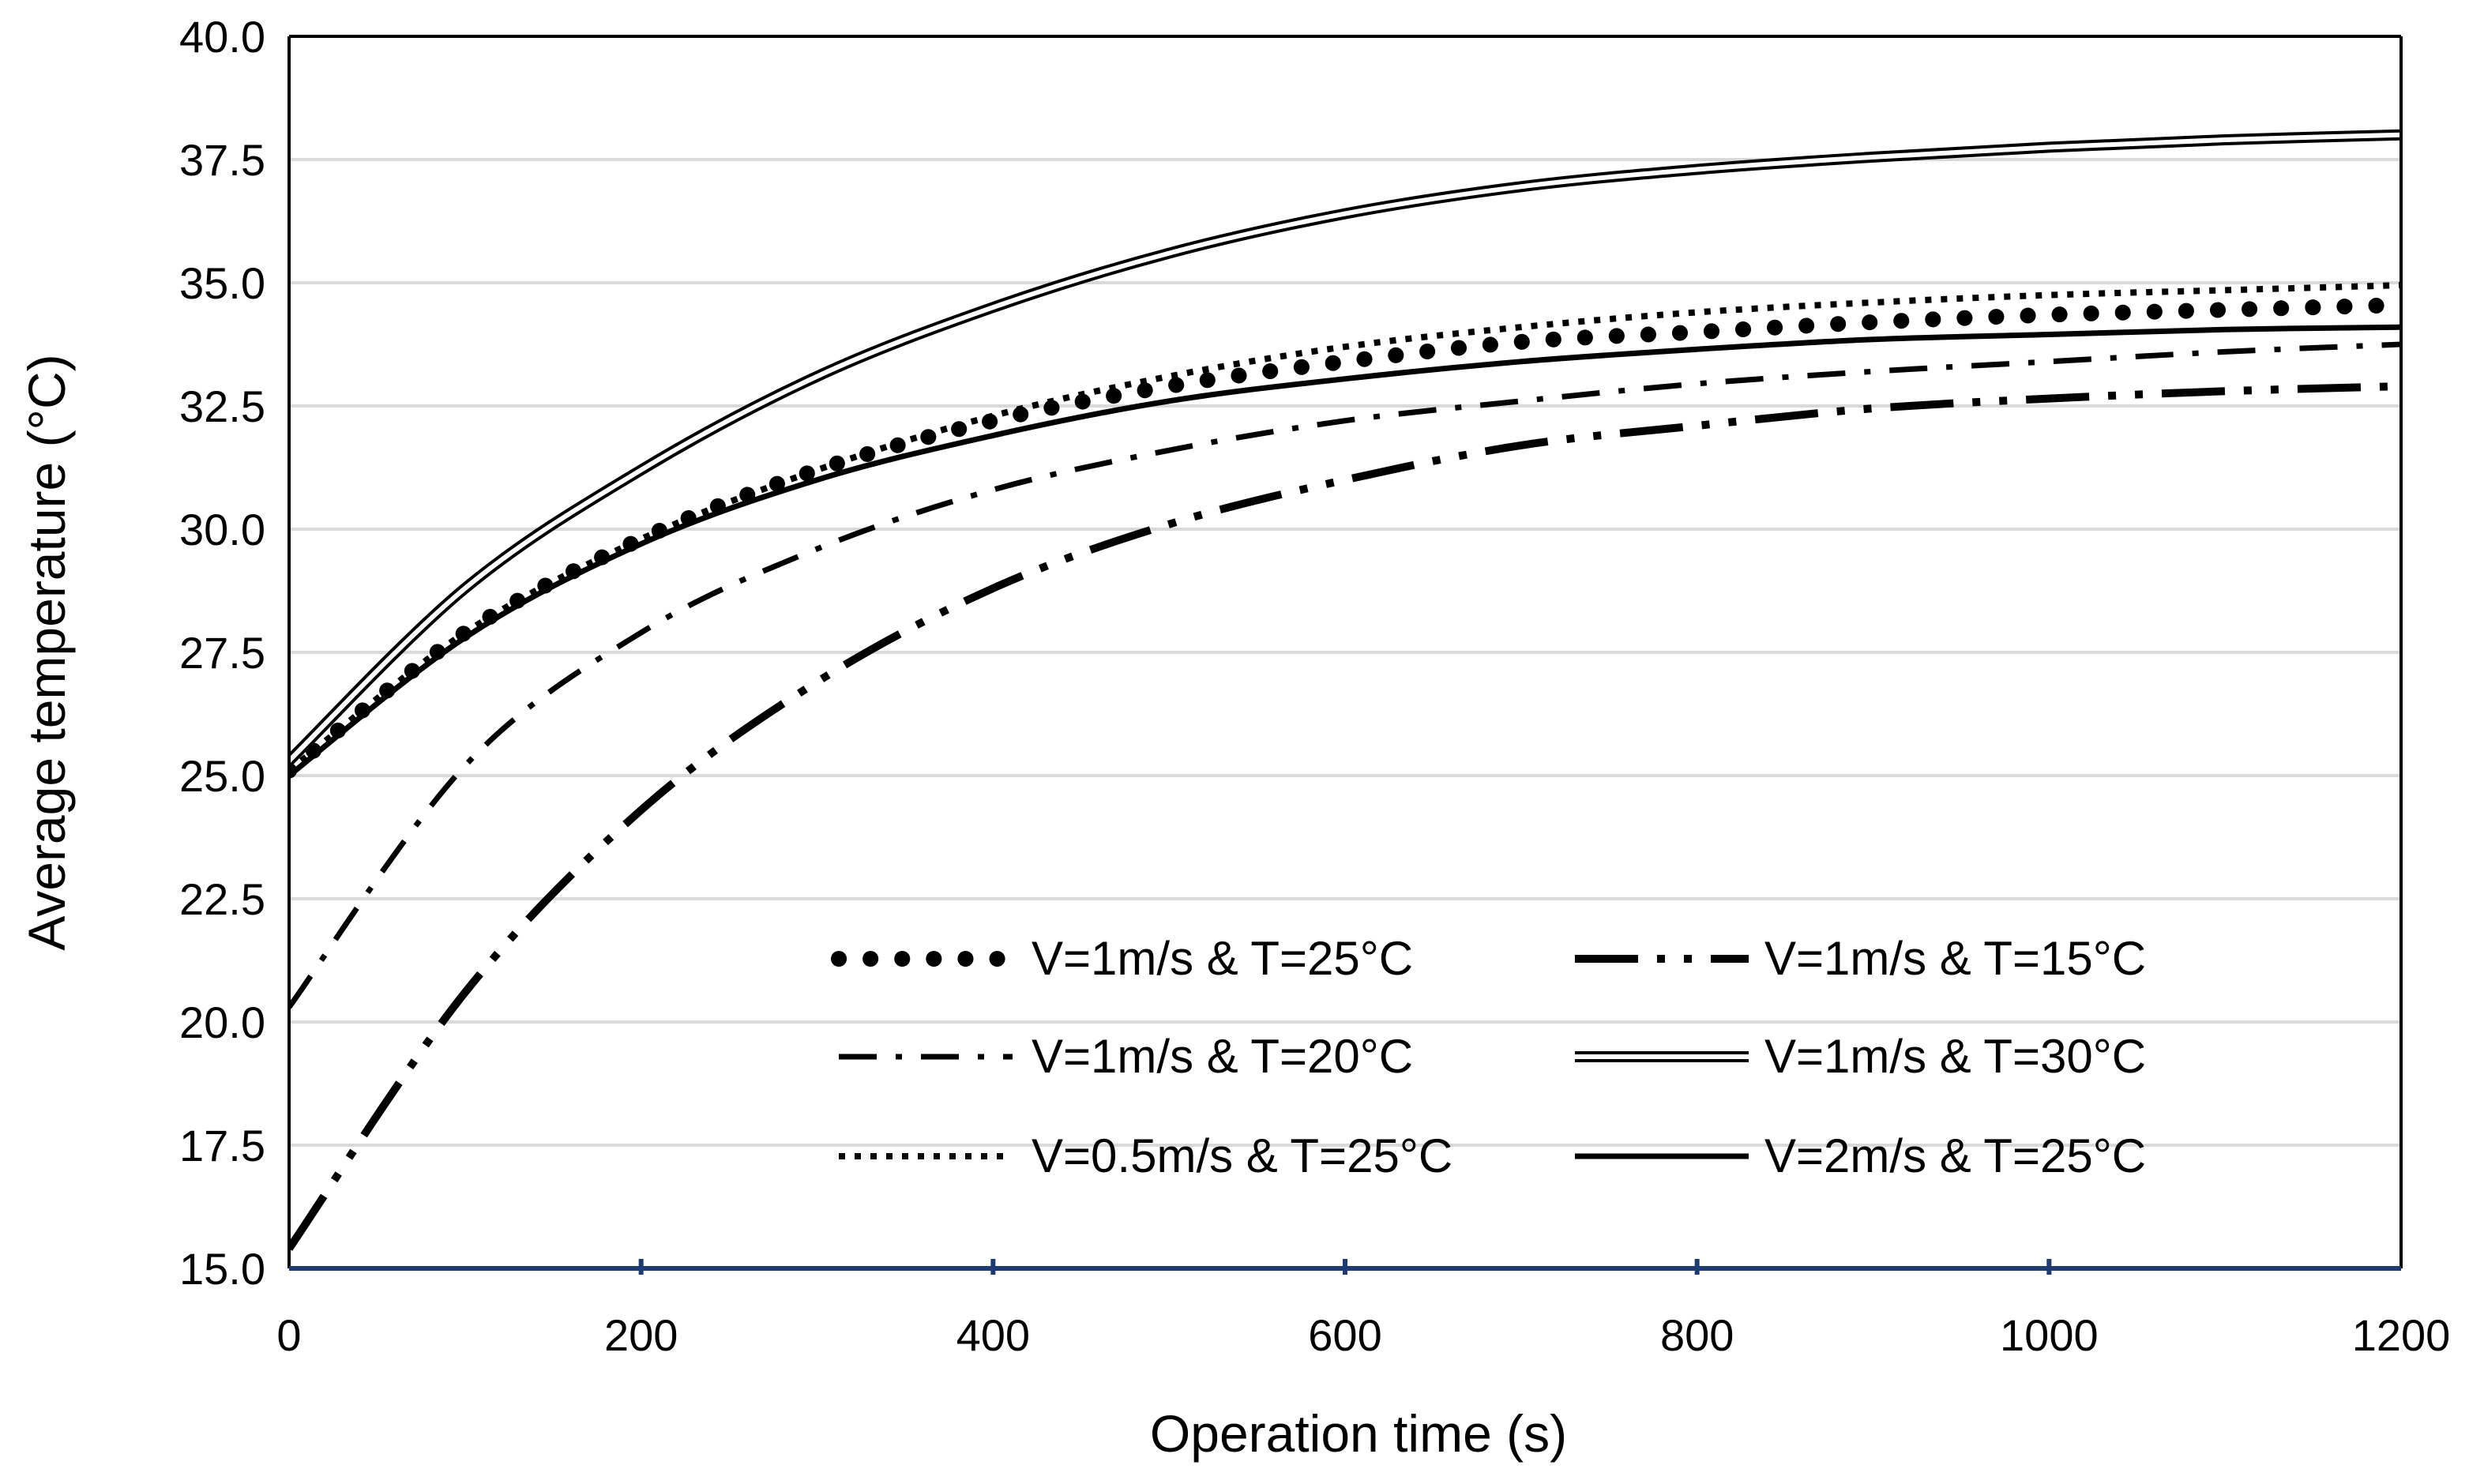  What do you see at coordinates (222, 283) in the screenshot?
I see `y-tick-label: 35.0` at bounding box center [222, 283].